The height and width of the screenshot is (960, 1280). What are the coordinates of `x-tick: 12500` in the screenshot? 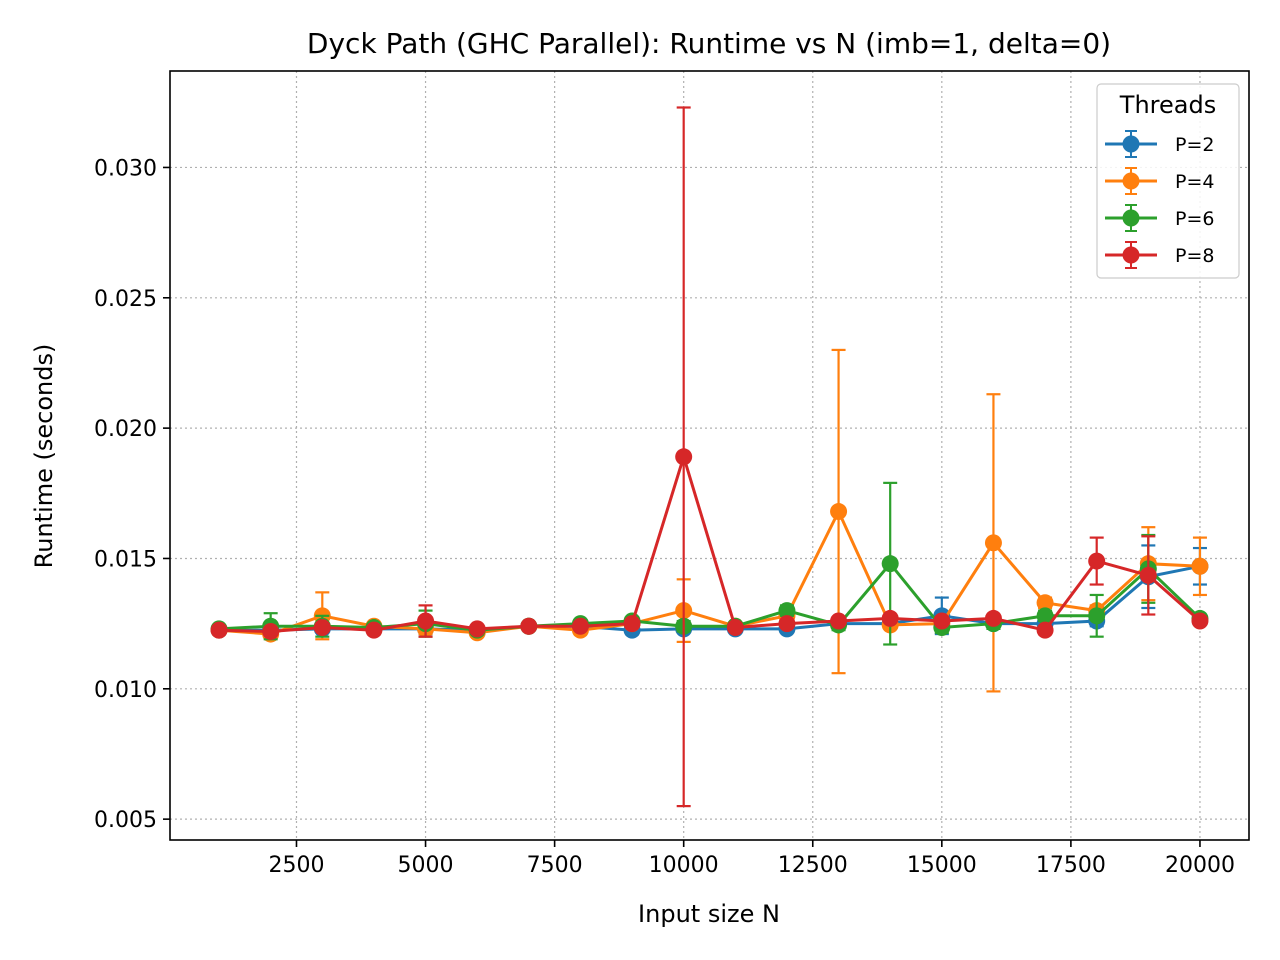 It's located at (813, 859).